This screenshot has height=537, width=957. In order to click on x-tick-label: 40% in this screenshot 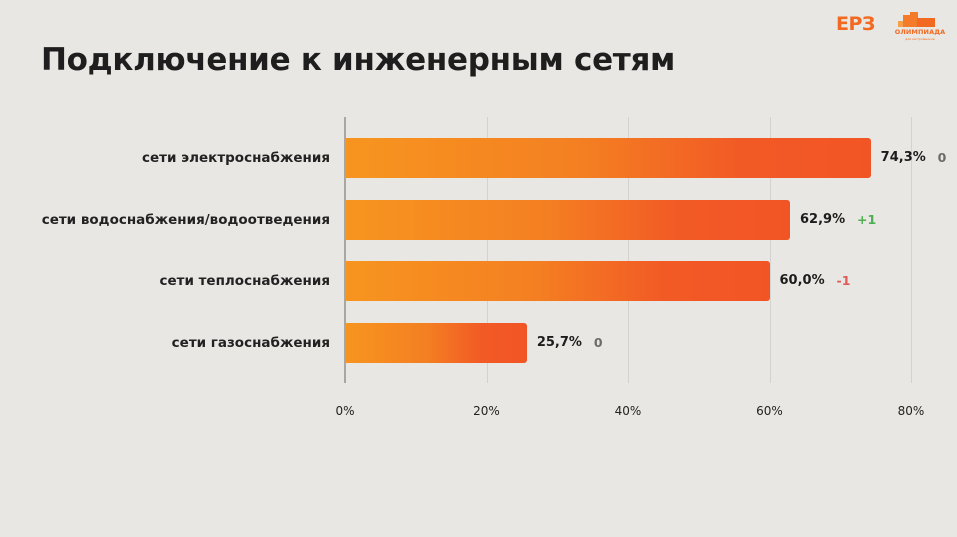, I will do `click(628, 411)`.